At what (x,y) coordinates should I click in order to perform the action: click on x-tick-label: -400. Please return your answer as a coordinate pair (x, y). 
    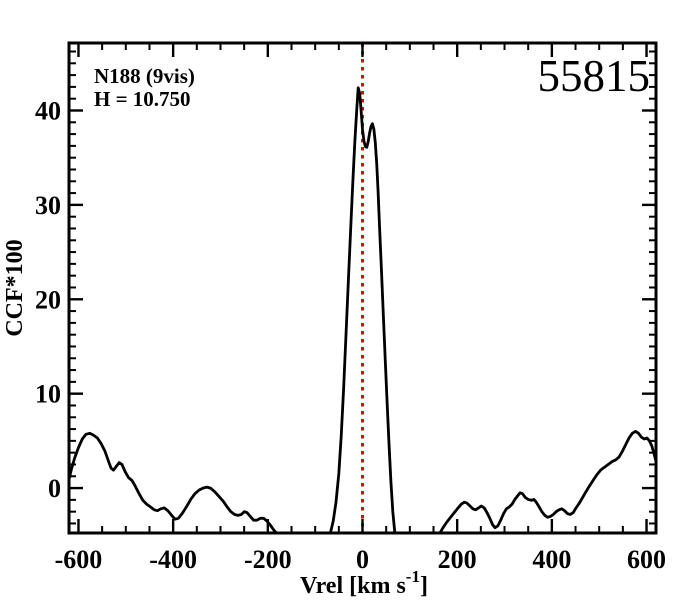
    Looking at the image, I should click on (173, 559).